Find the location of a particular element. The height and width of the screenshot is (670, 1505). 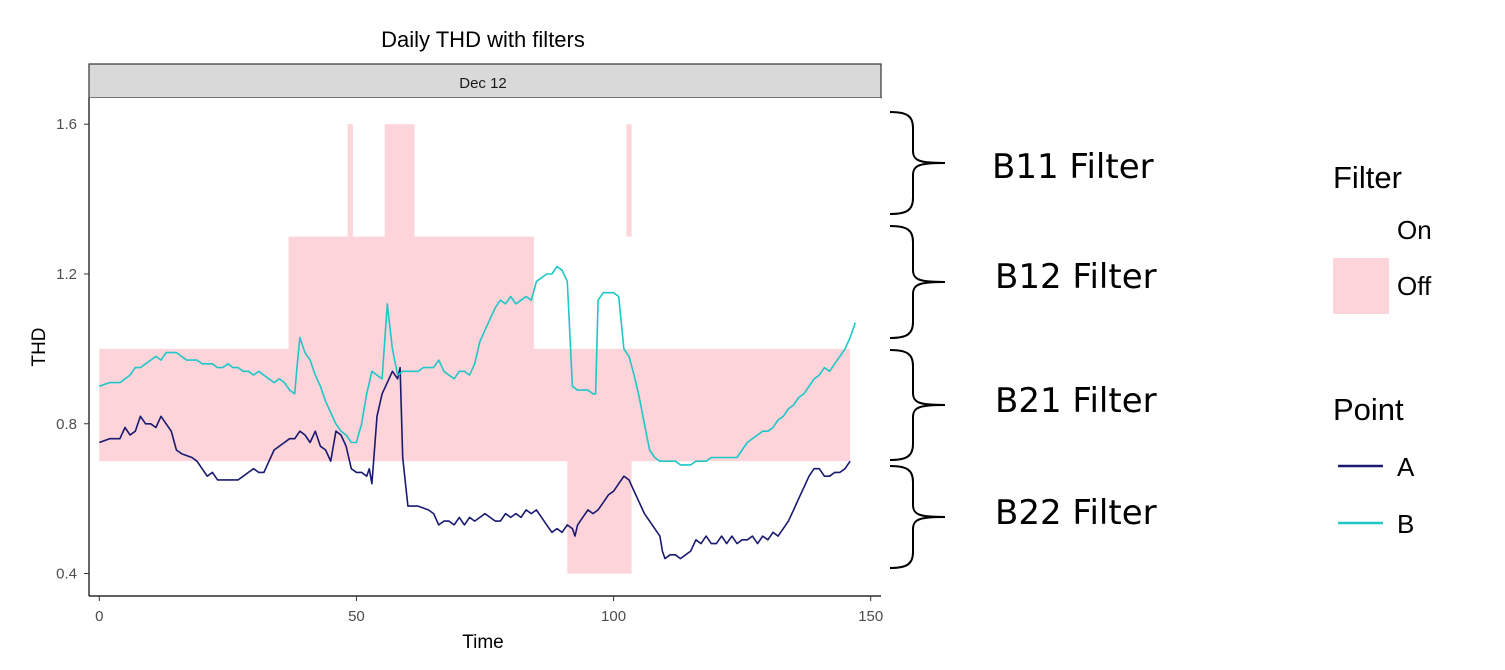

facet-strip is located at coordinates (485, 81).